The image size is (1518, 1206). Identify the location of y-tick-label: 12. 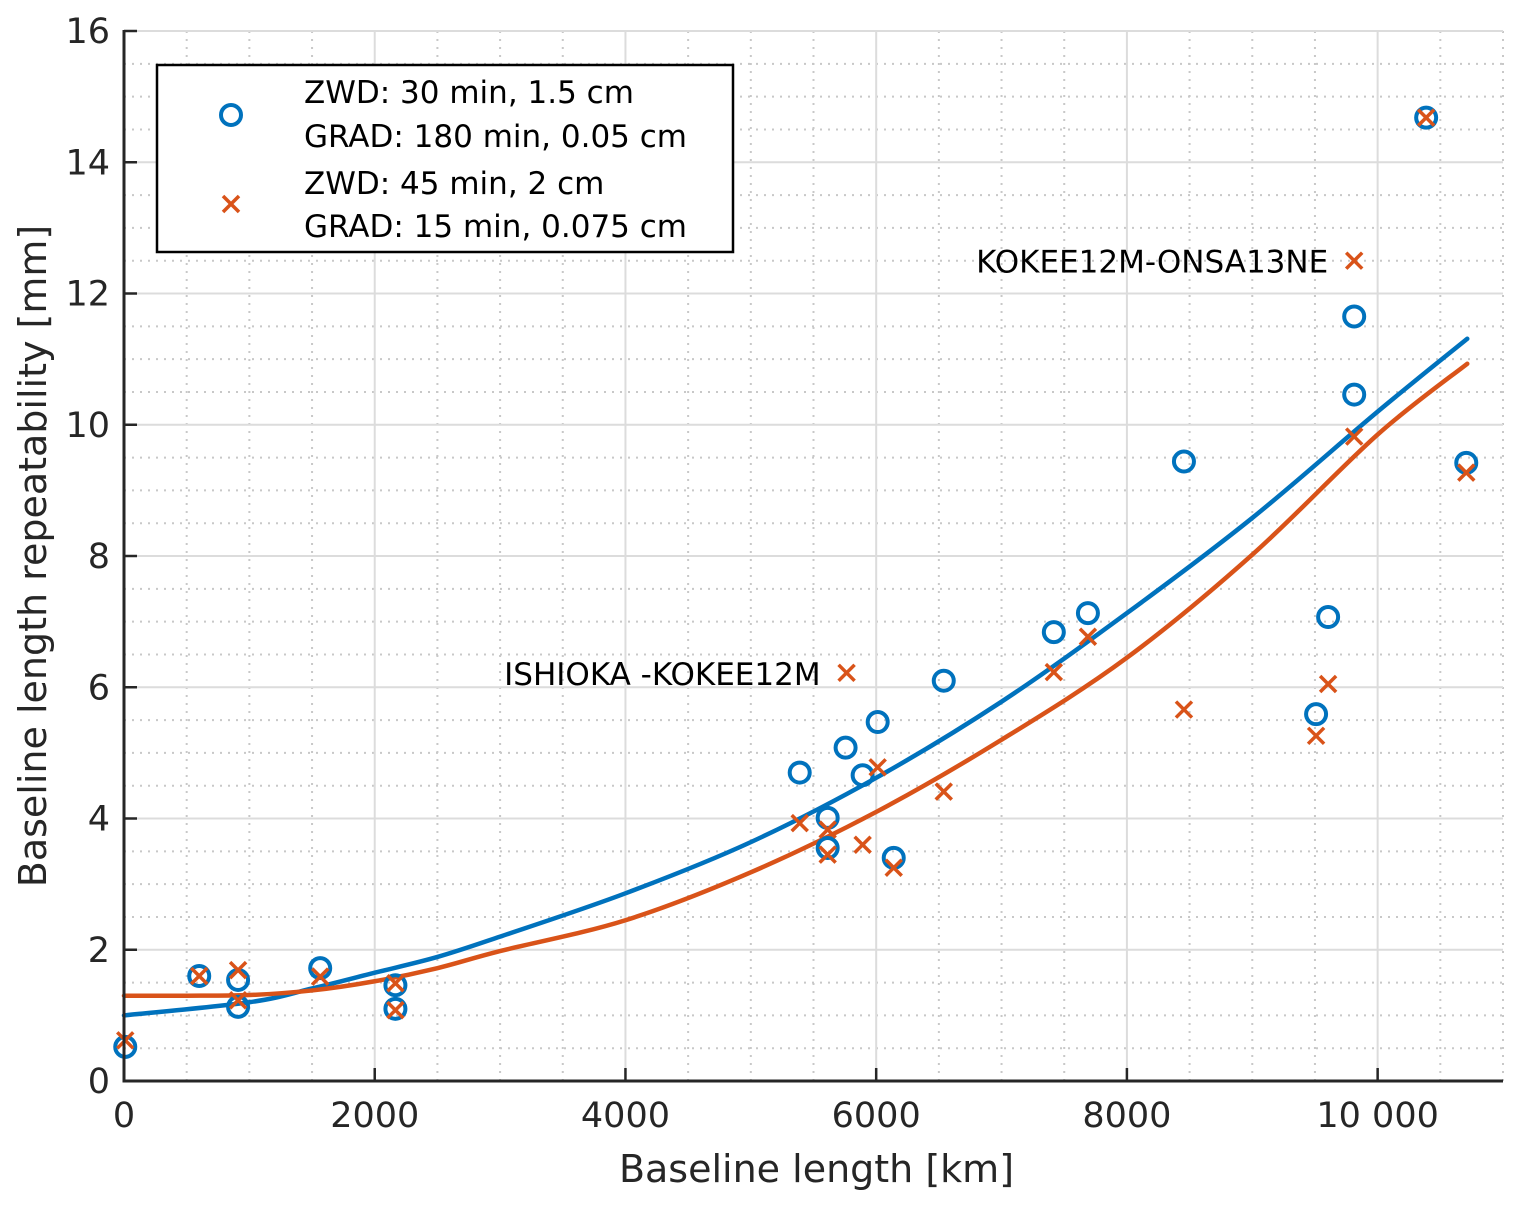
(87, 295).